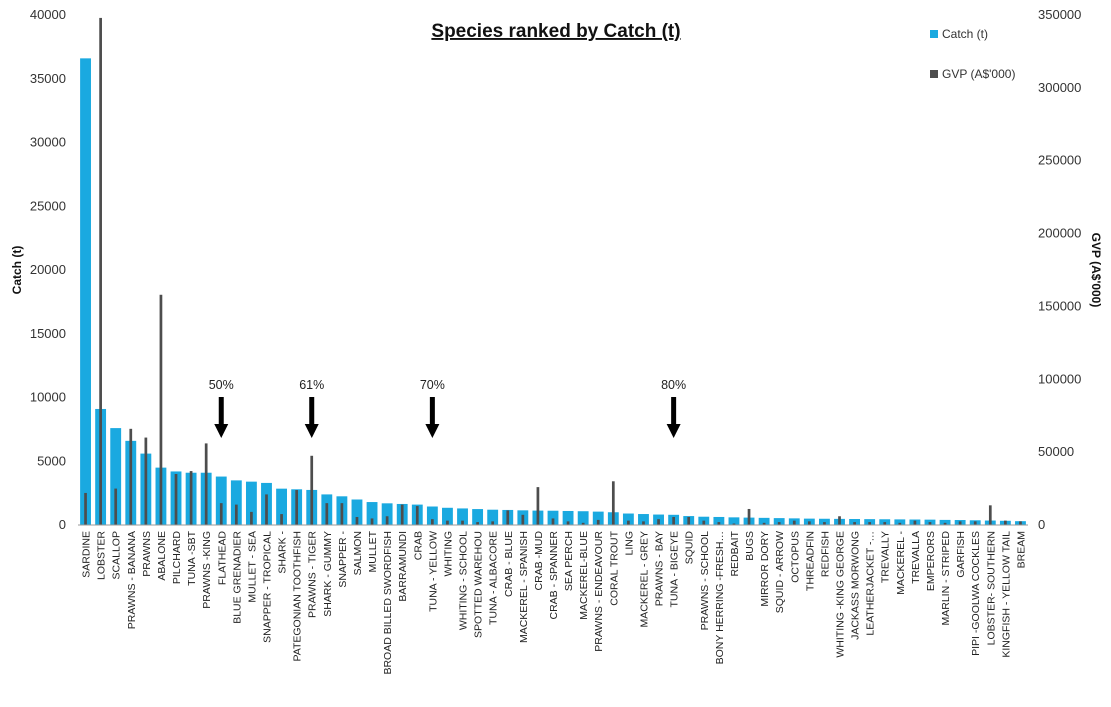  I want to click on right-tick-label: 250000, so click(1059, 160).